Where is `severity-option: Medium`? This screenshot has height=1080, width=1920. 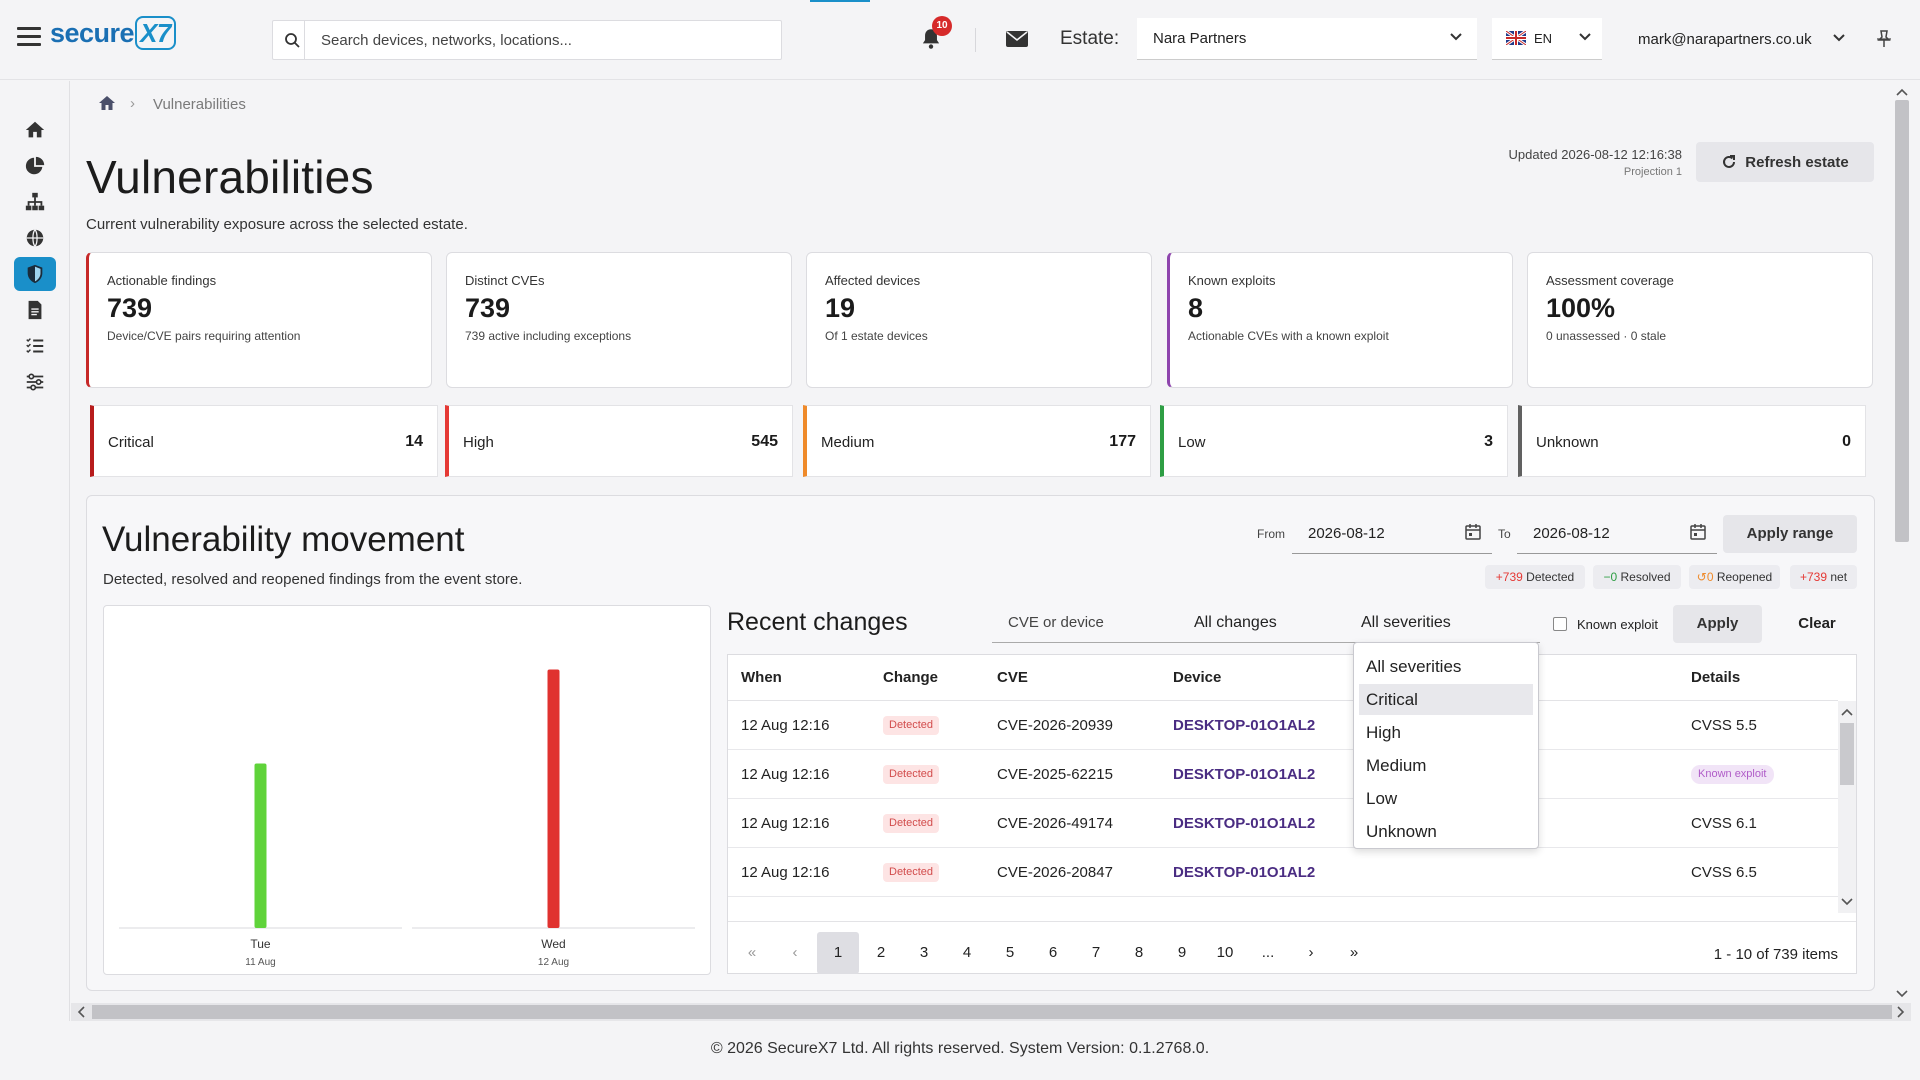 severity-option: Medium is located at coordinates (1396, 765).